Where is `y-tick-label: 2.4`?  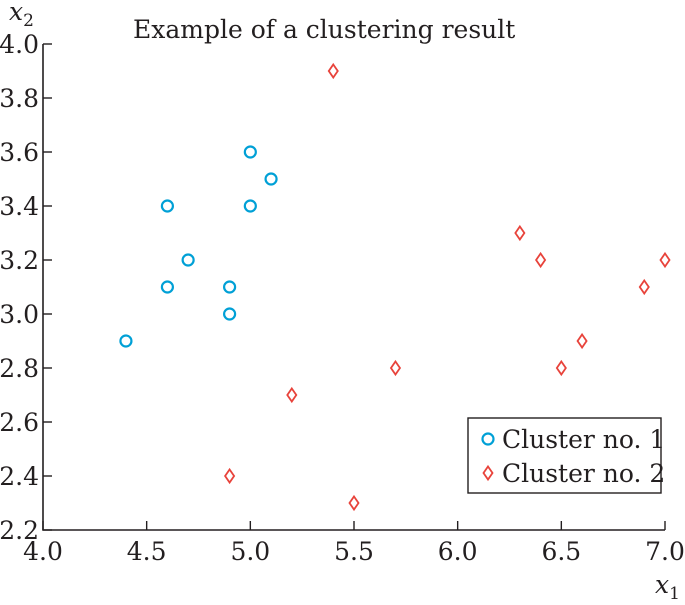
y-tick-label: 2.4 is located at coordinates (19, 476).